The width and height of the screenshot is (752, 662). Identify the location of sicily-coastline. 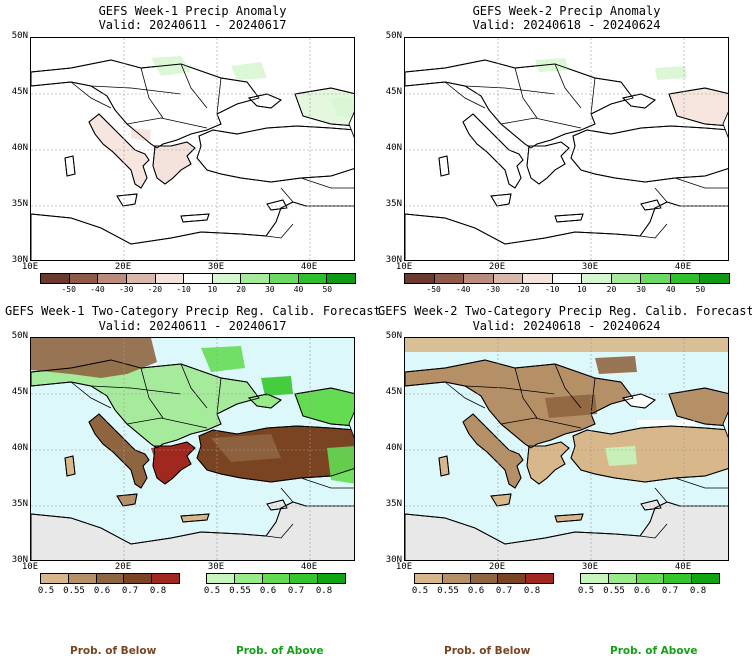
(501, 500).